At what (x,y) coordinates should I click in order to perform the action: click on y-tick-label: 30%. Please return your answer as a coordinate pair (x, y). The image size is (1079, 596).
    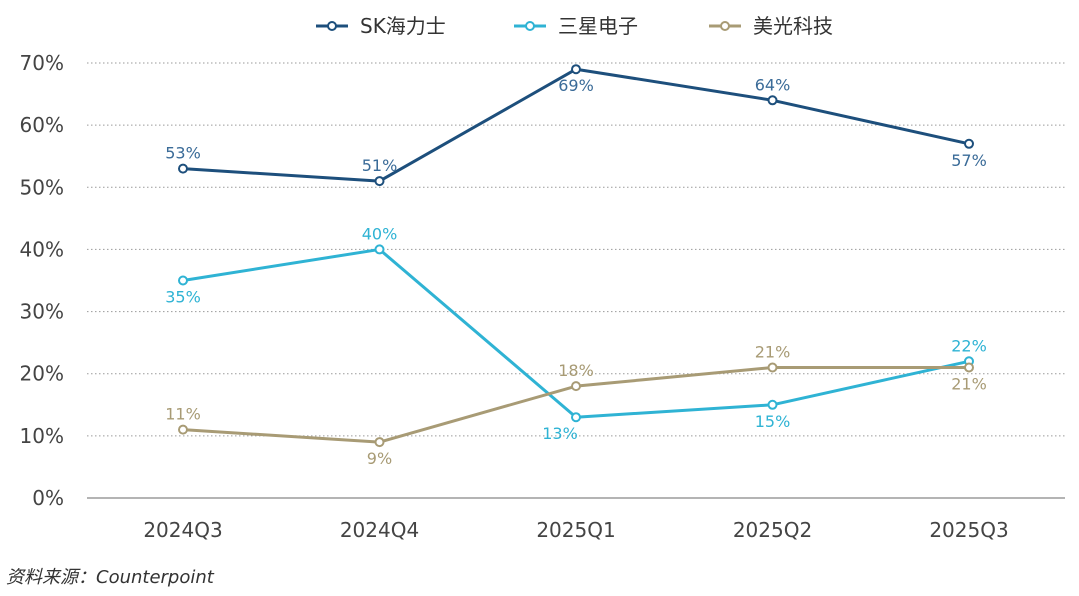
    Looking at the image, I should click on (42, 312).